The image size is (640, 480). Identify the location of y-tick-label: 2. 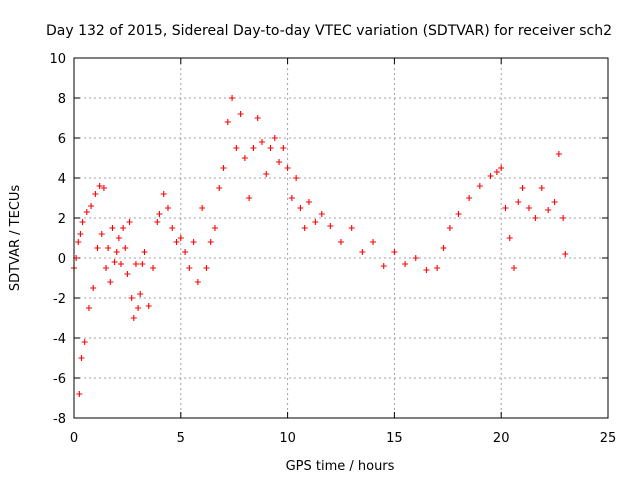
(62, 219).